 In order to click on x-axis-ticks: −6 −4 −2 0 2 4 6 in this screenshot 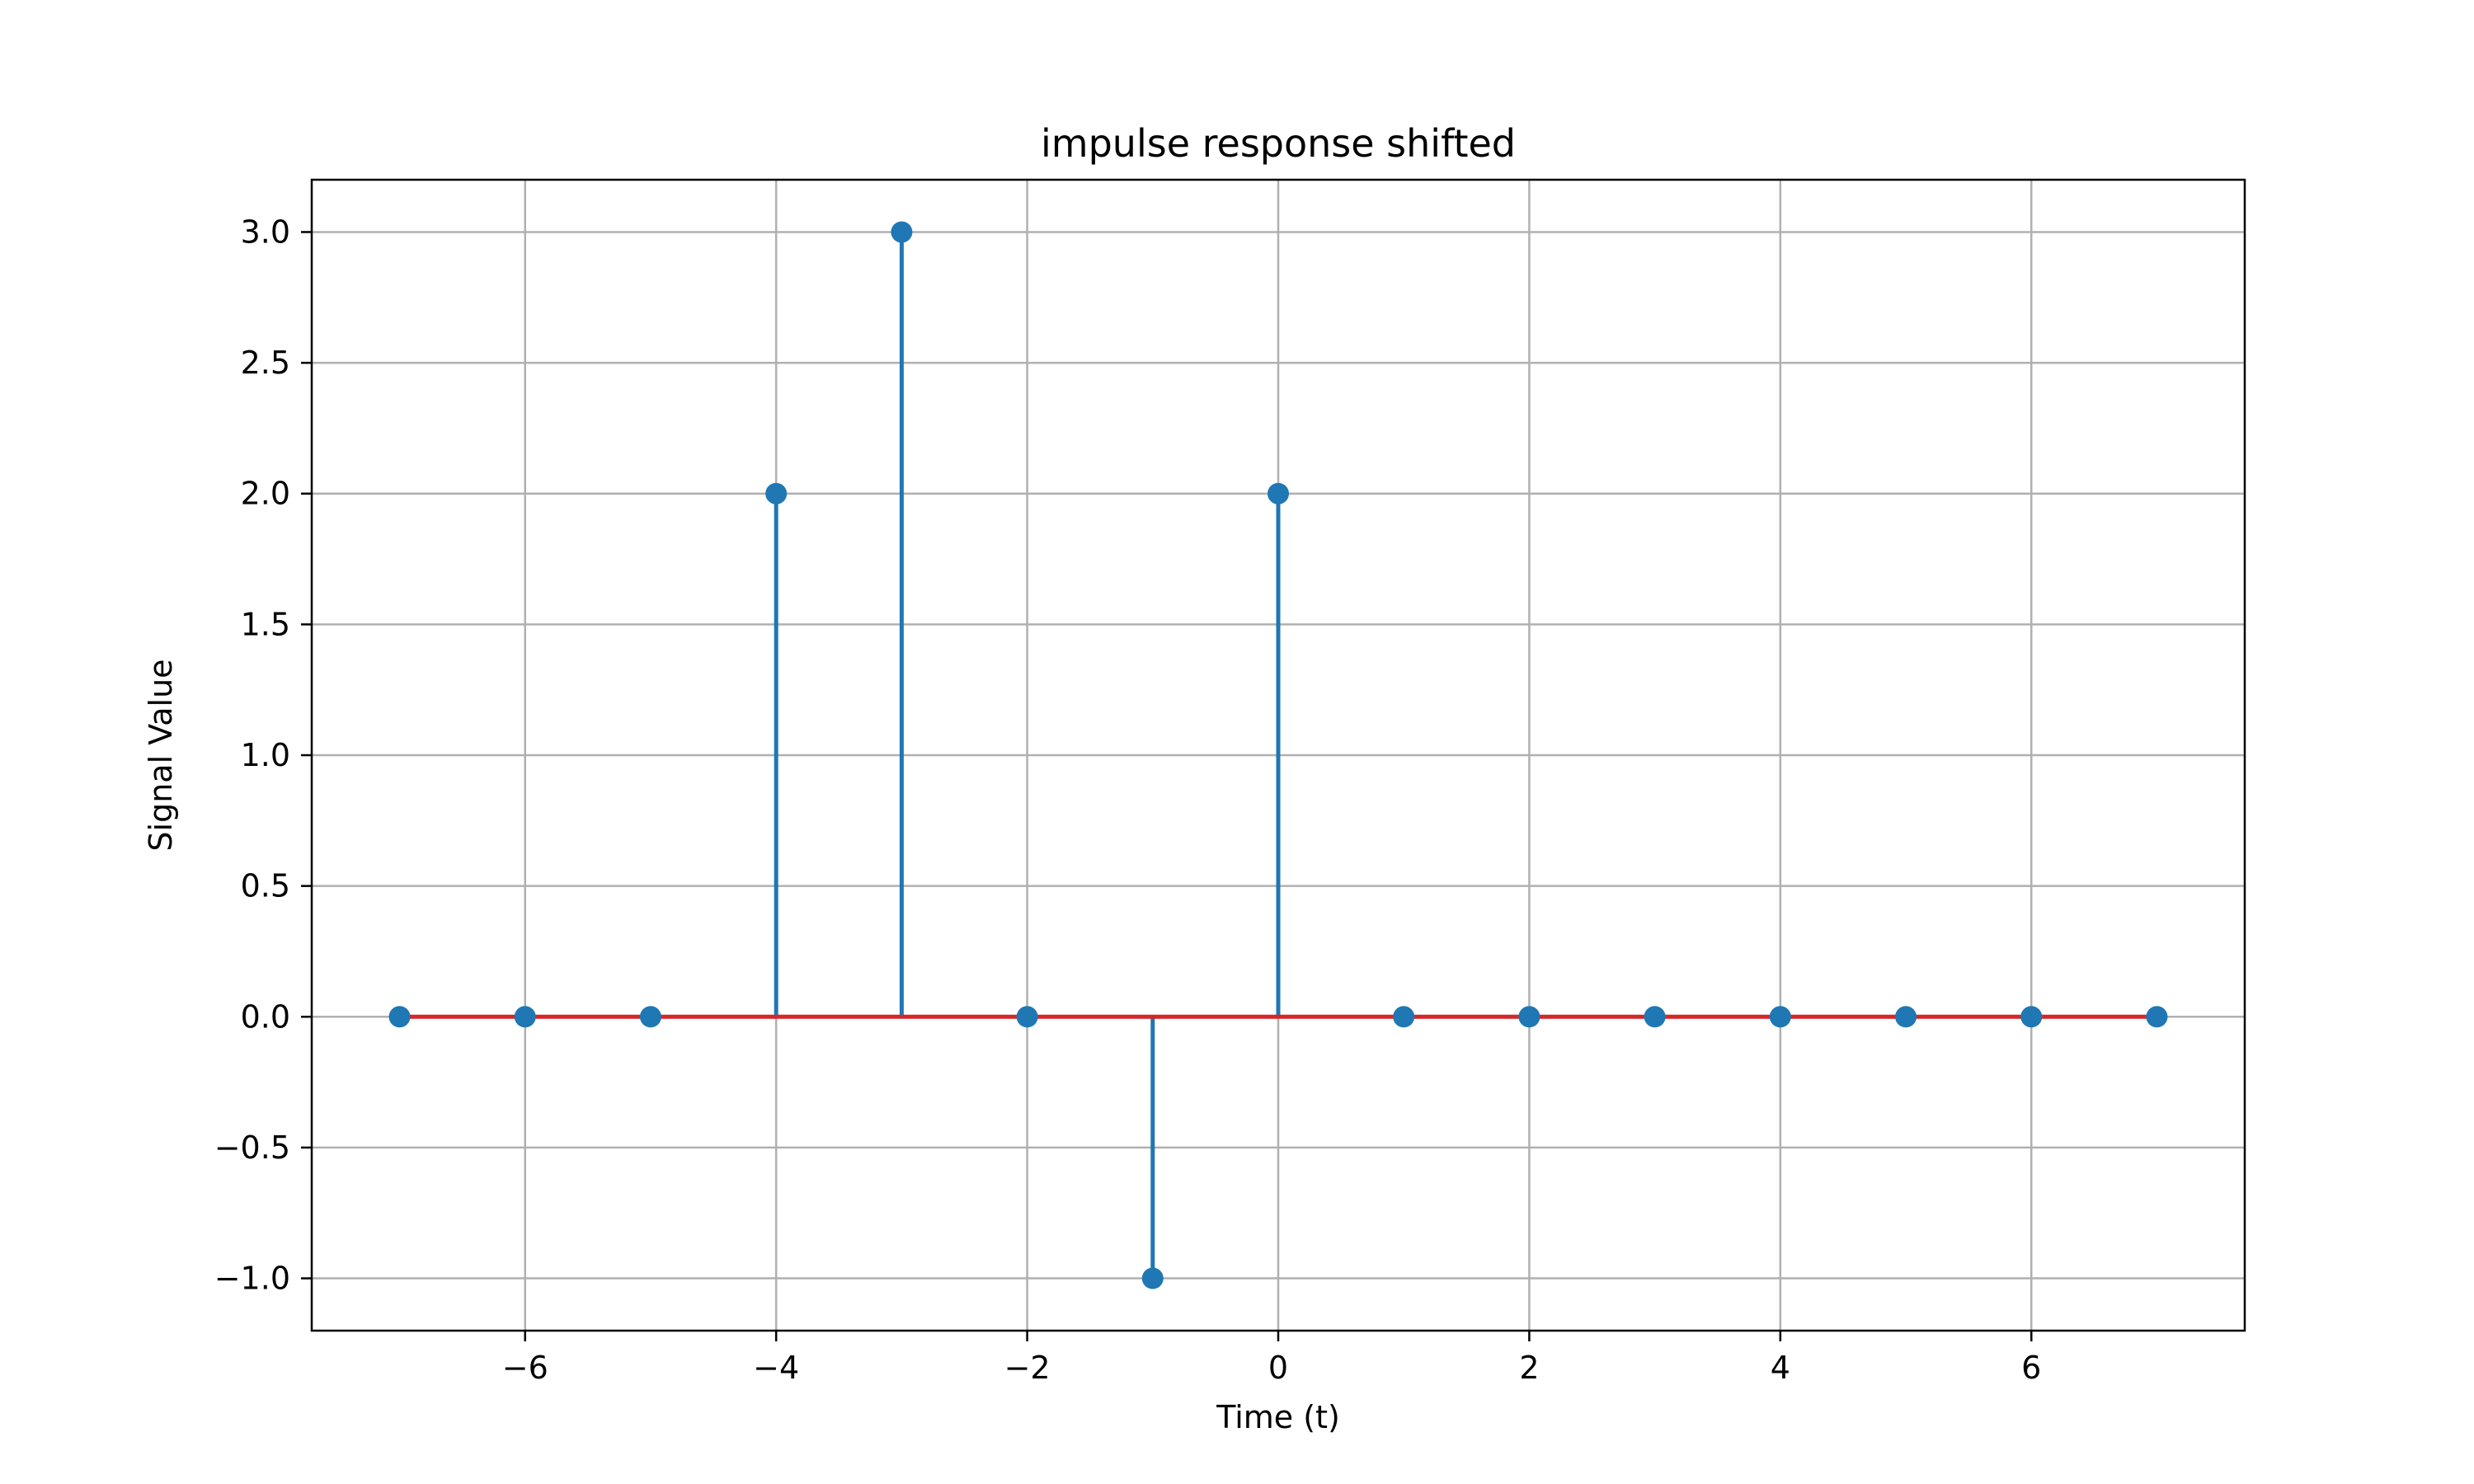, I will do `click(1271, 1358)`.